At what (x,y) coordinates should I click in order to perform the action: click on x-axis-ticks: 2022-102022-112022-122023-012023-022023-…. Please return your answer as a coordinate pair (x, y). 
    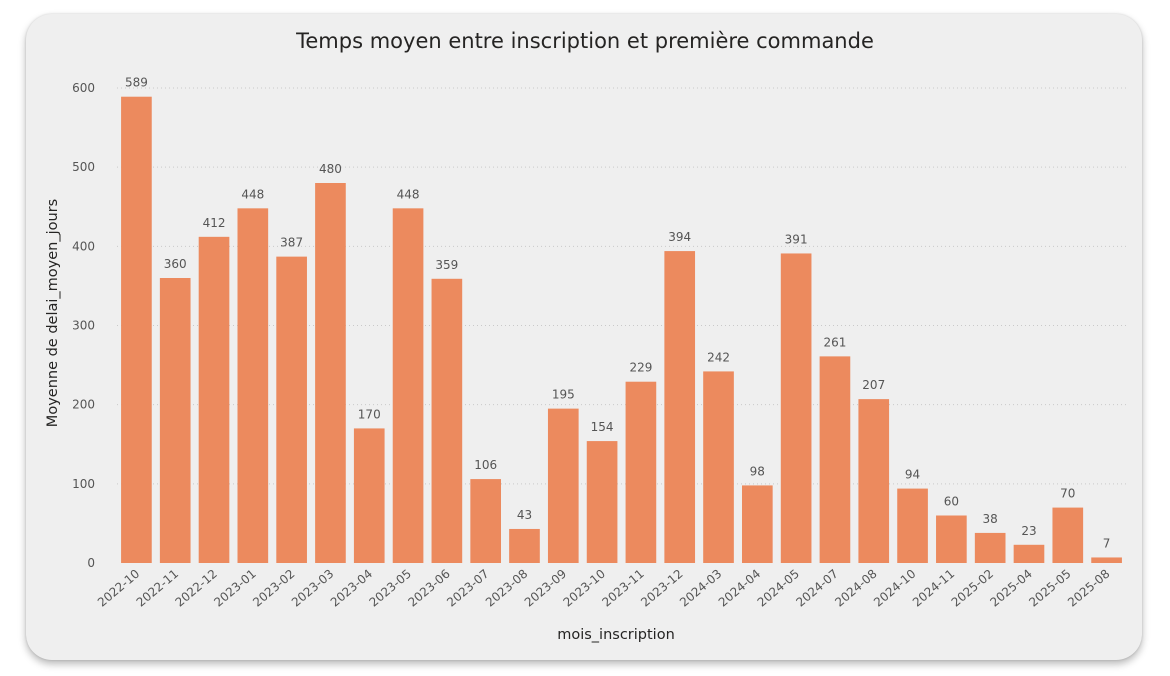
    Looking at the image, I should click on (604, 588).